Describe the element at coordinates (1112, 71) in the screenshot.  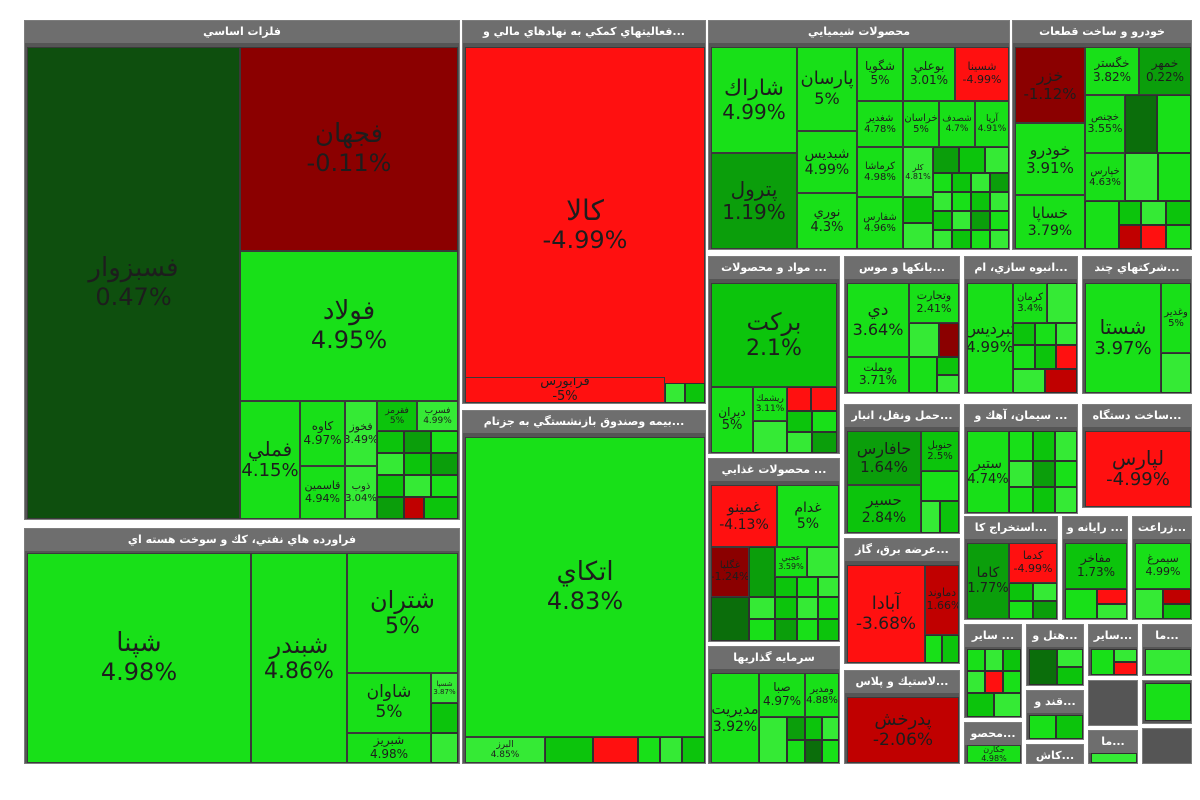
I see `stock-tile-khegostar: خگستر 3.82%` at that location.